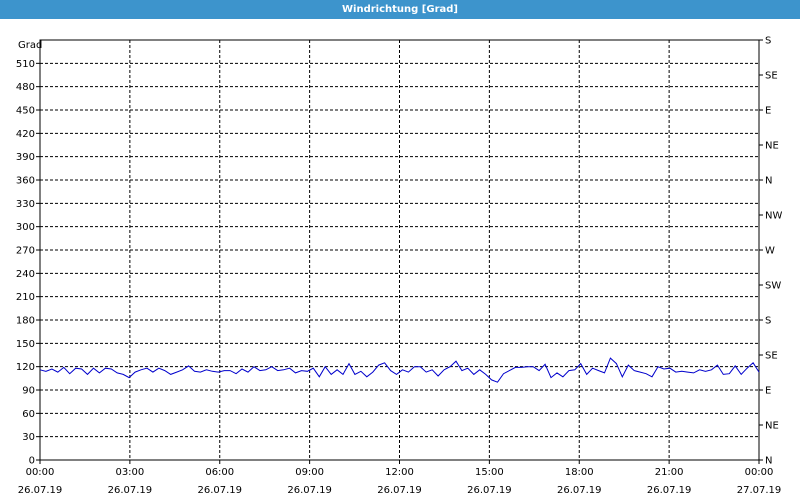 This screenshot has width=800, height=500. I want to click on x-tick-time: 21:00, so click(669, 472).